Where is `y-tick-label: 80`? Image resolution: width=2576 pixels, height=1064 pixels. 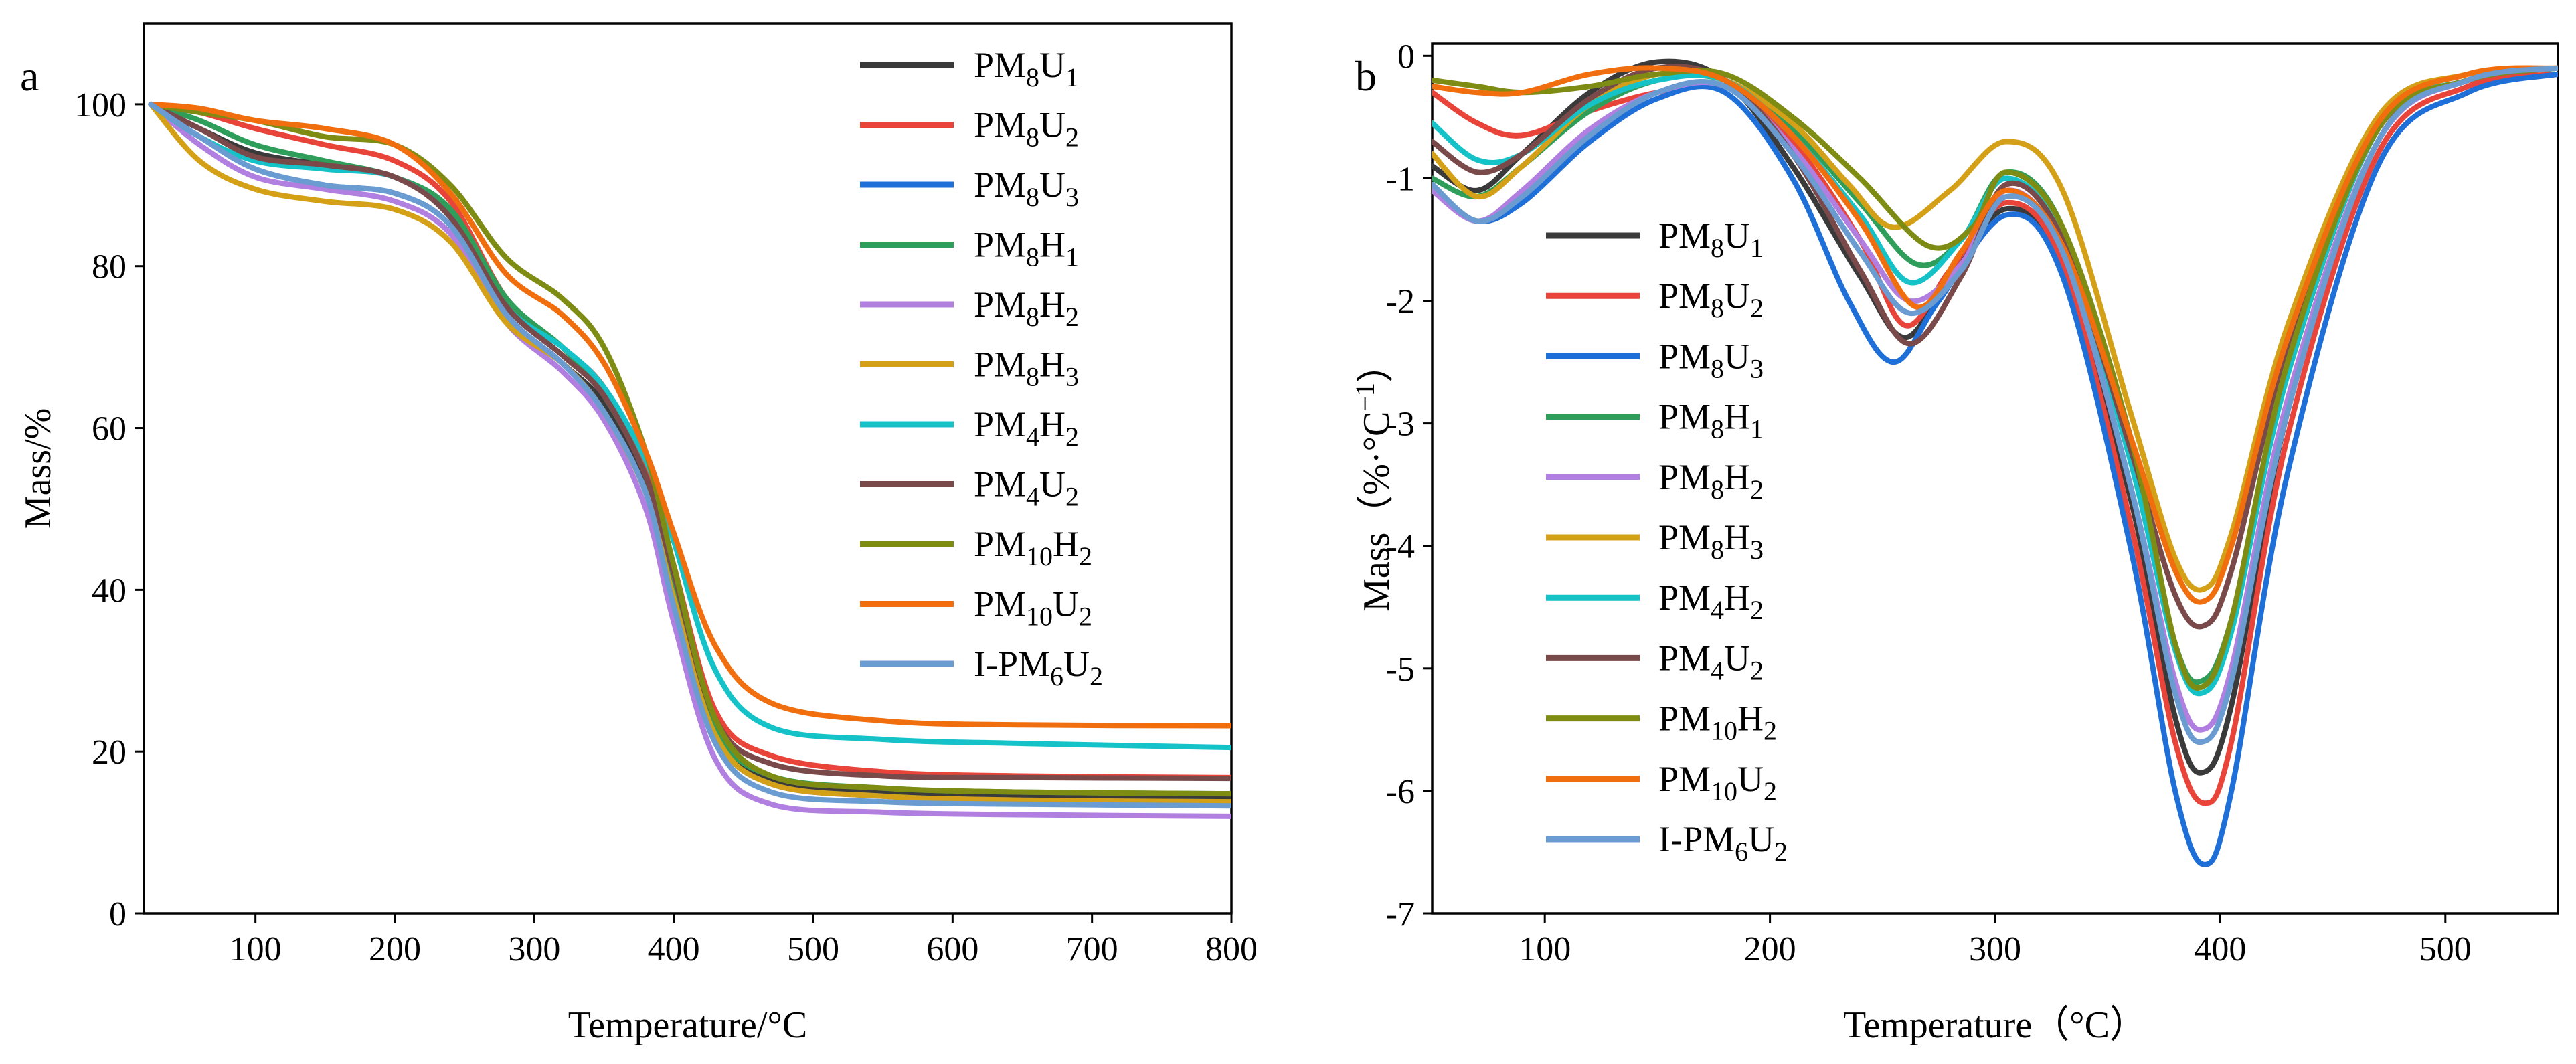 y-tick-label: 80 is located at coordinates (109, 267).